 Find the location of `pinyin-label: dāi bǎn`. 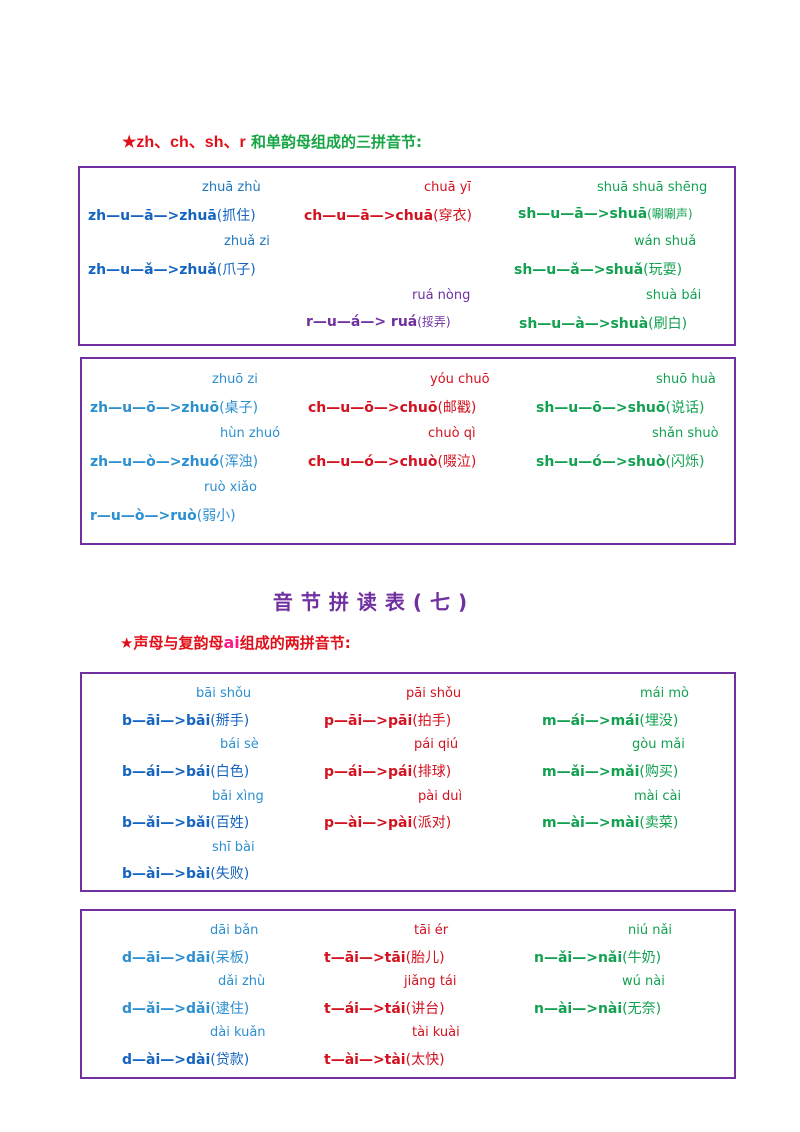

pinyin-label: dāi bǎn is located at coordinates (234, 930).